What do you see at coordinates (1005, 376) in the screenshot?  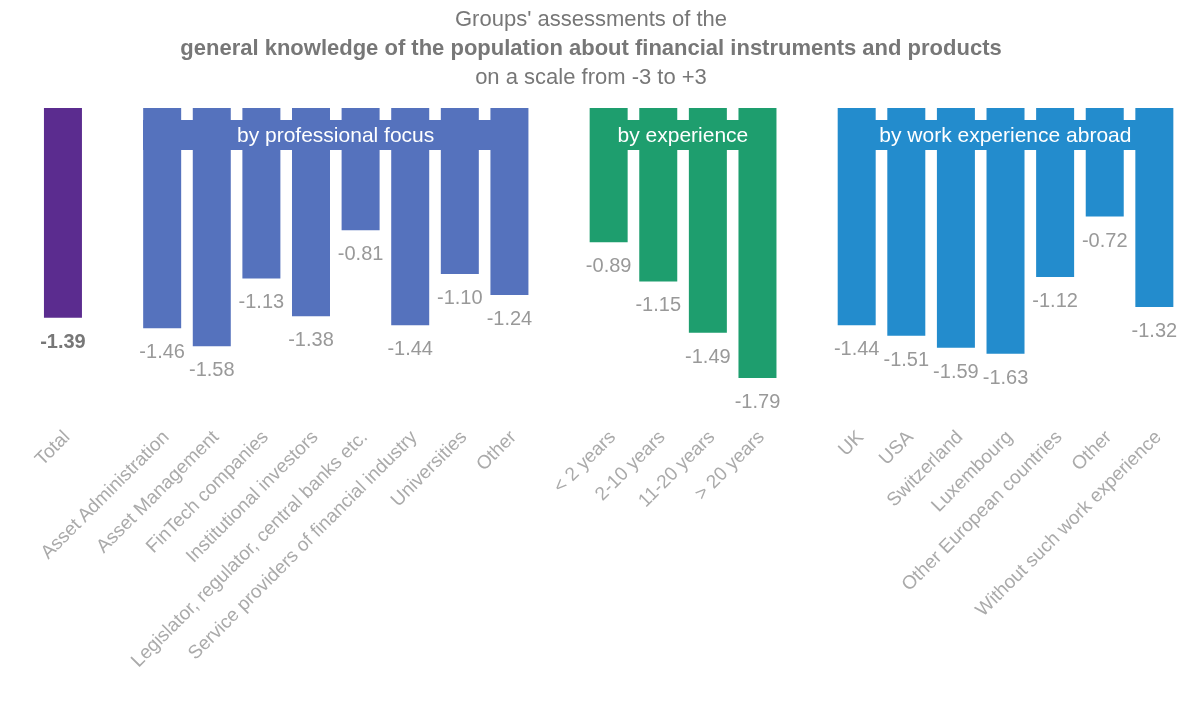 I see `data-label: -1.63` at bounding box center [1005, 376].